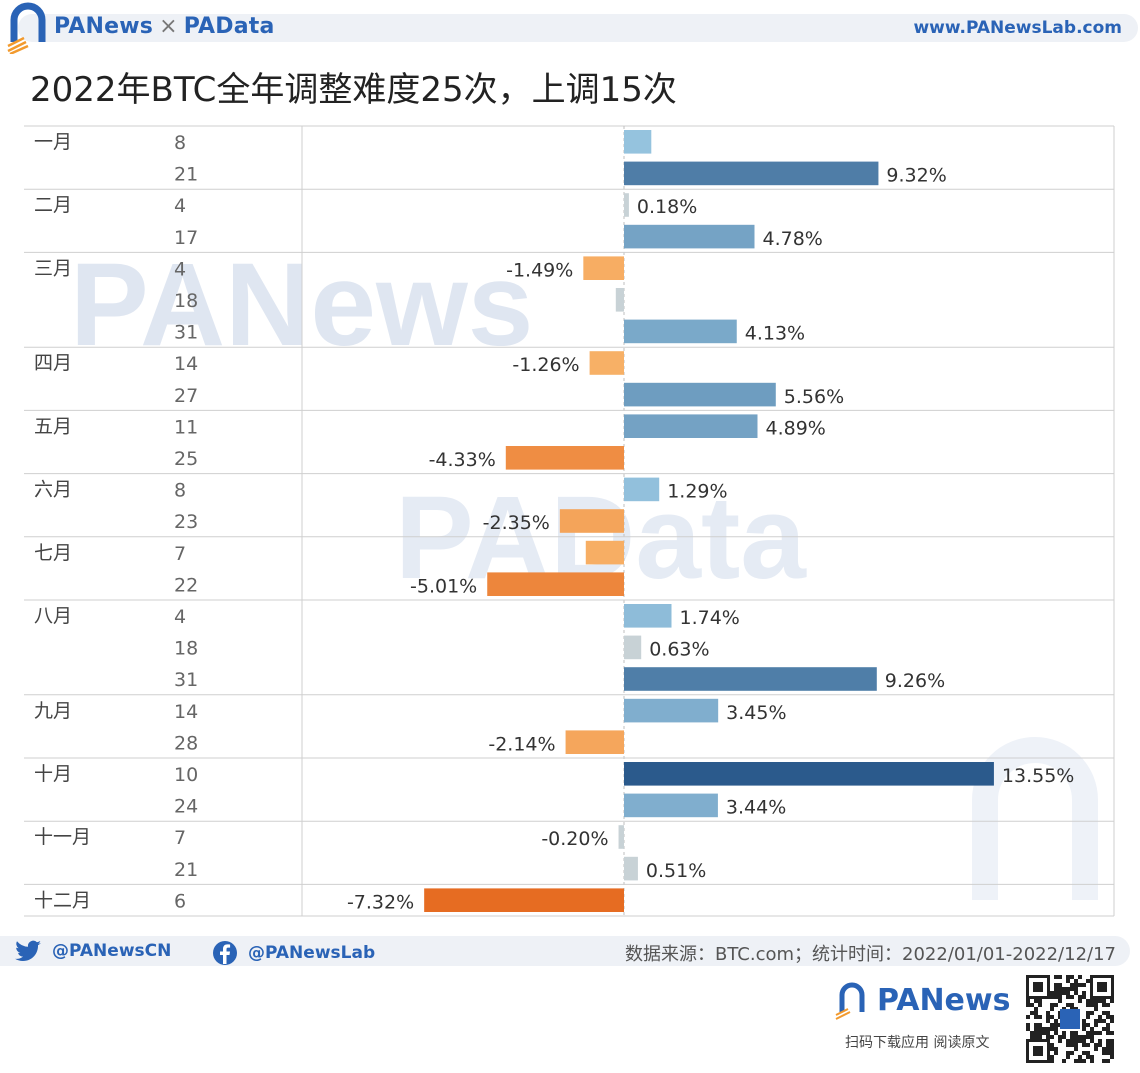  What do you see at coordinates (53, 490) in the screenshot?
I see `month-label: 六月` at bounding box center [53, 490].